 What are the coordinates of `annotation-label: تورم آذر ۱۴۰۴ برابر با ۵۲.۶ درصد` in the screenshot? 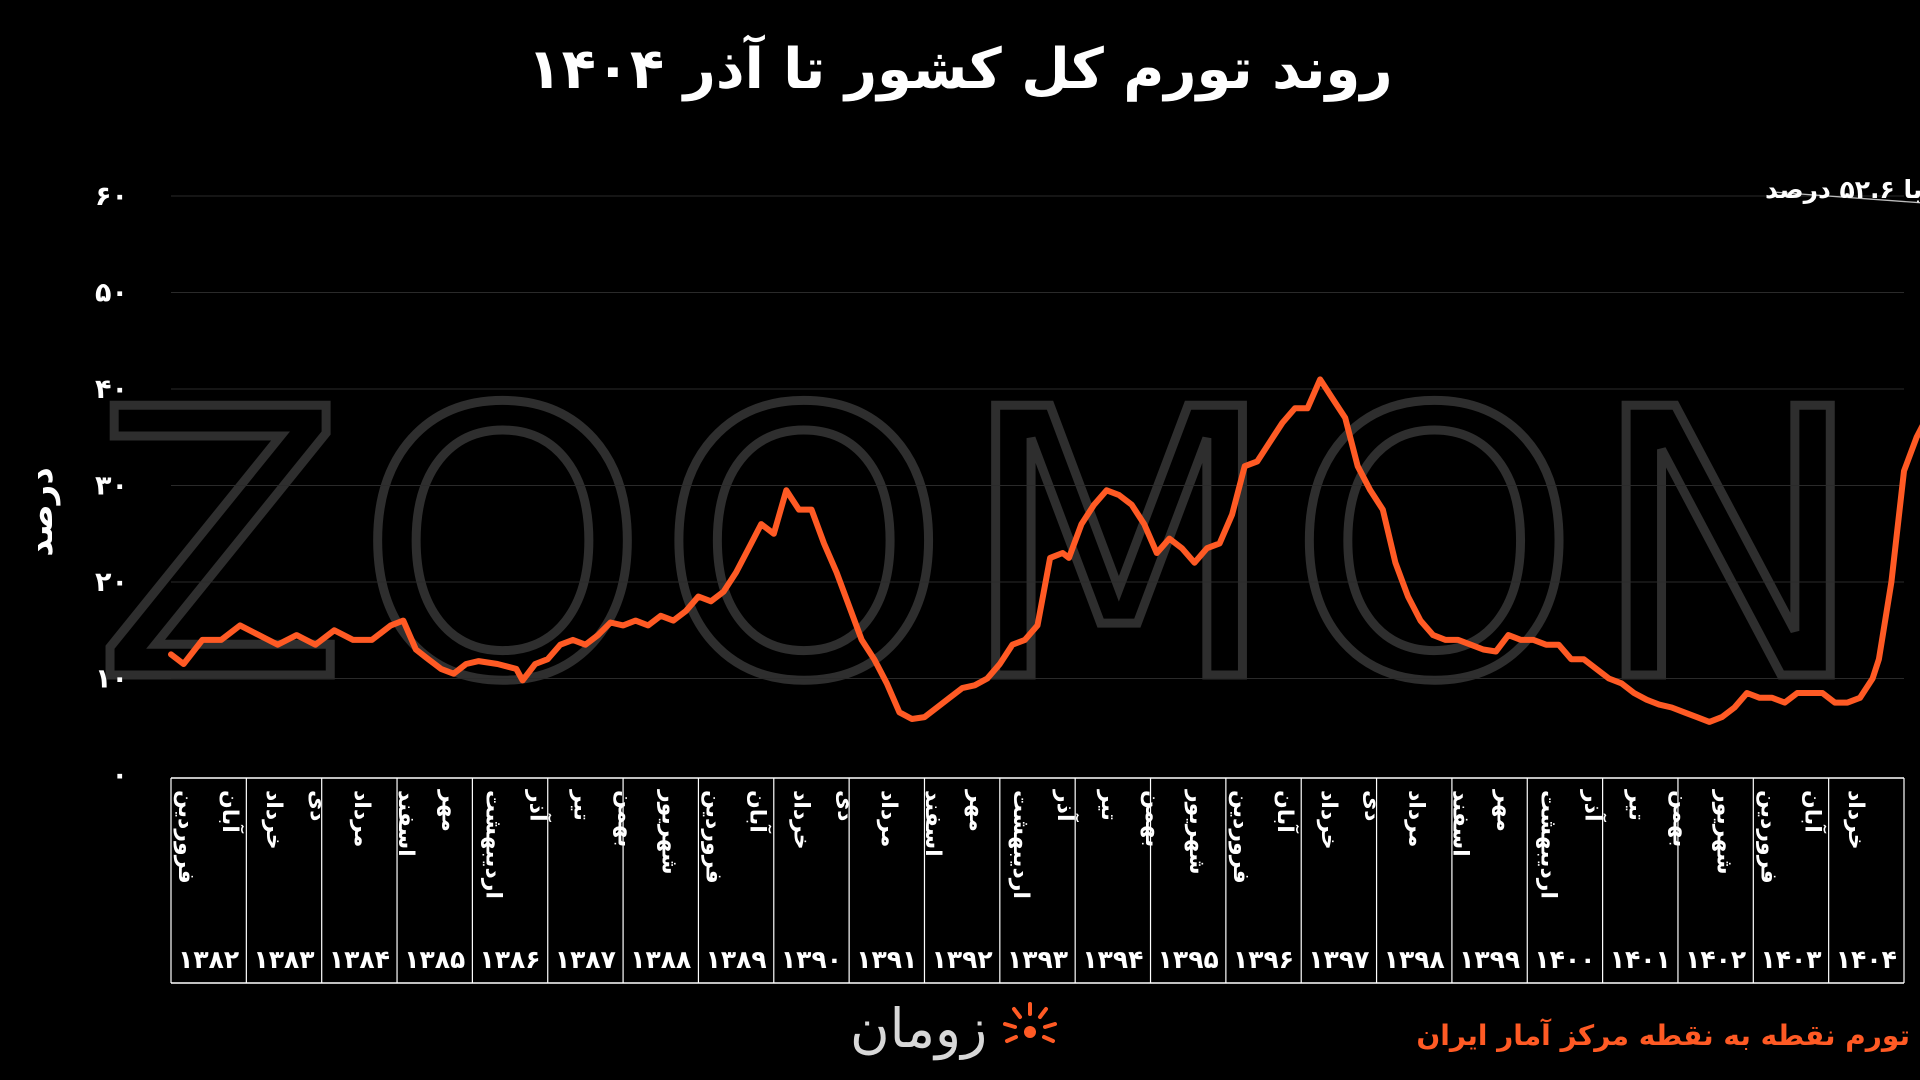 It's located at (1842, 189).